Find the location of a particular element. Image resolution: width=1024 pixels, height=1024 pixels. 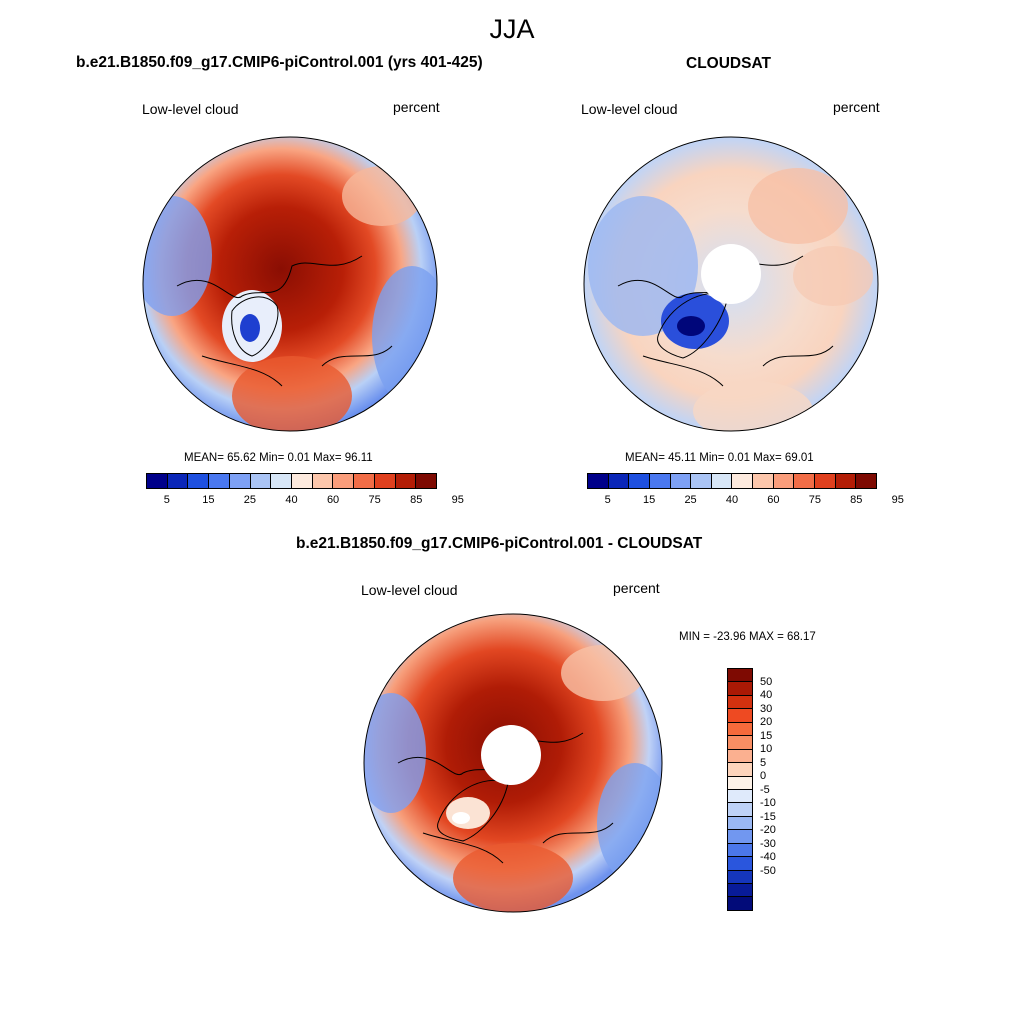

panel-1-colorbar is located at coordinates (291, 481).